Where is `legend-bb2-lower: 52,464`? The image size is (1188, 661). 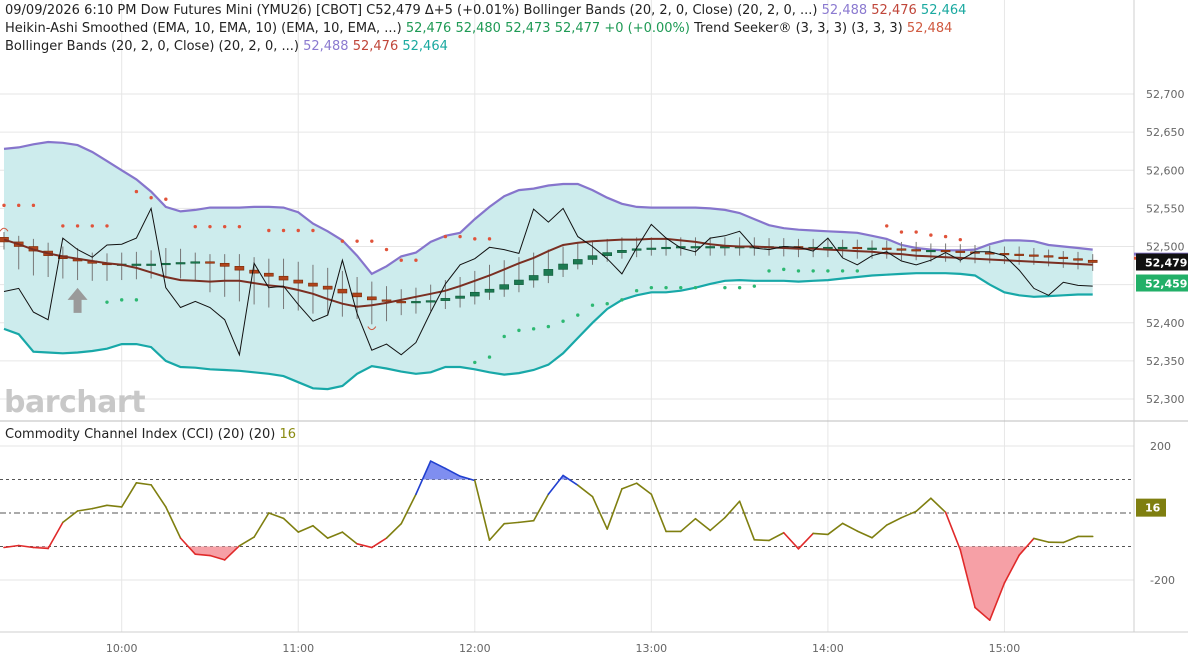 legend-bb2-lower: 52,464 is located at coordinates (425, 46).